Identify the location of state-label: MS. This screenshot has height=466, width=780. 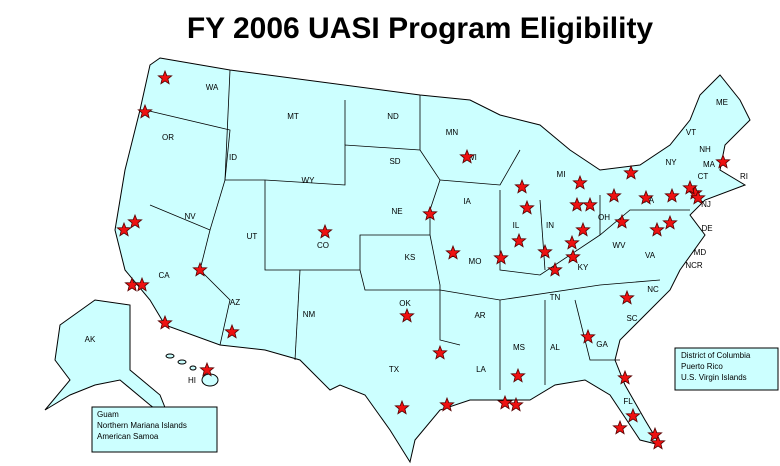
(519, 347).